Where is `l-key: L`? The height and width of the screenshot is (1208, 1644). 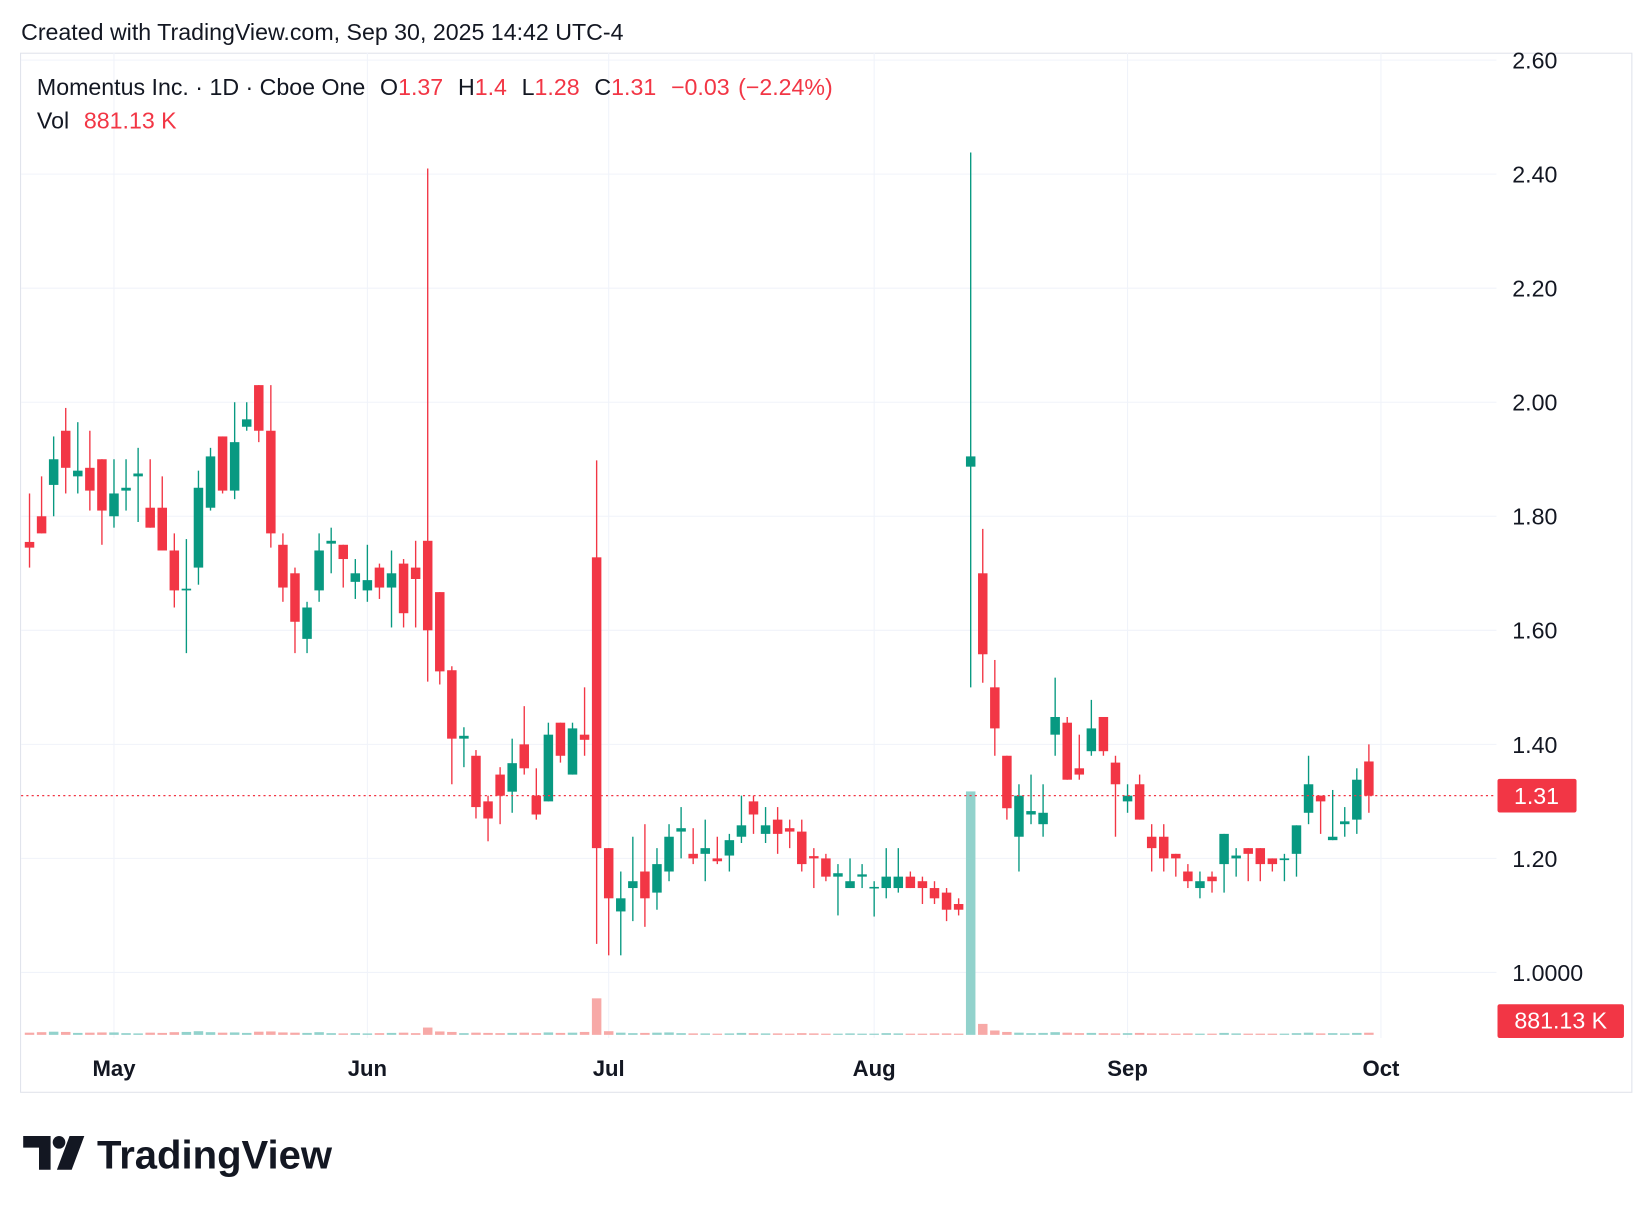 l-key: L is located at coordinates (528, 87).